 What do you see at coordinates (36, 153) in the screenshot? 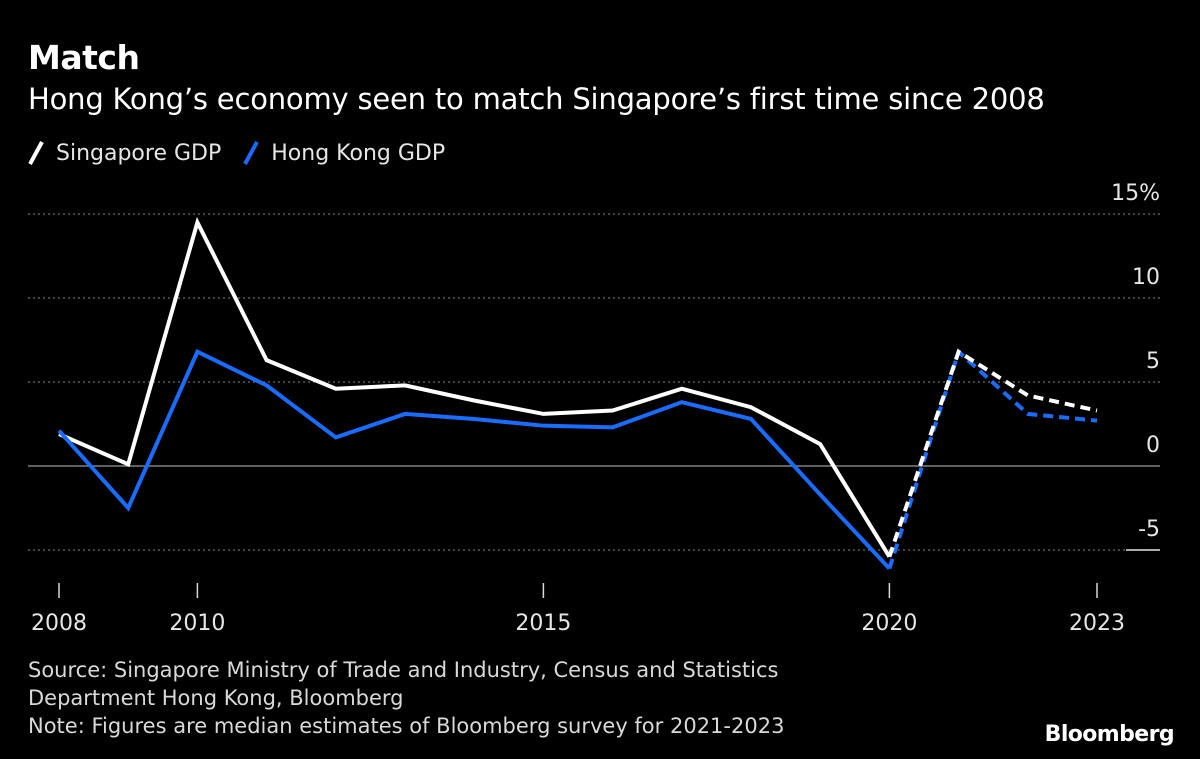
I see `legend-swatch-singapore` at bounding box center [36, 153].